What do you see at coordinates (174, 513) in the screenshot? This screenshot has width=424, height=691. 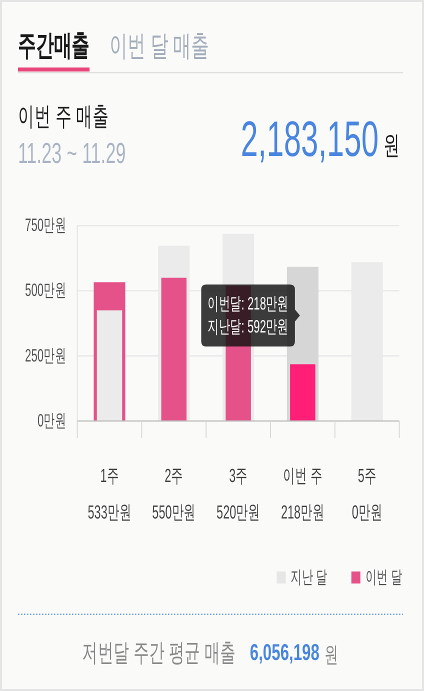 I see `data-label: 550만원` at bounding box center [174, 513].